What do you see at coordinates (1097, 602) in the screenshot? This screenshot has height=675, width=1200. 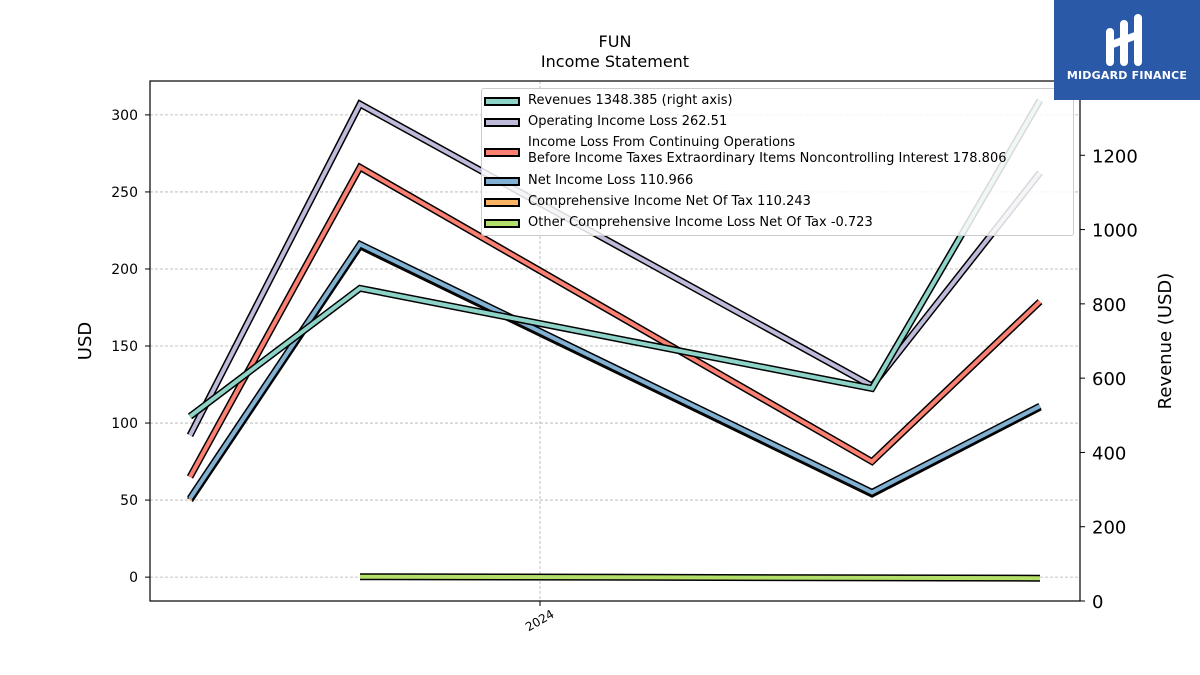 I see `y-tick-label-right: 0` at bounding box center [1097, 602].